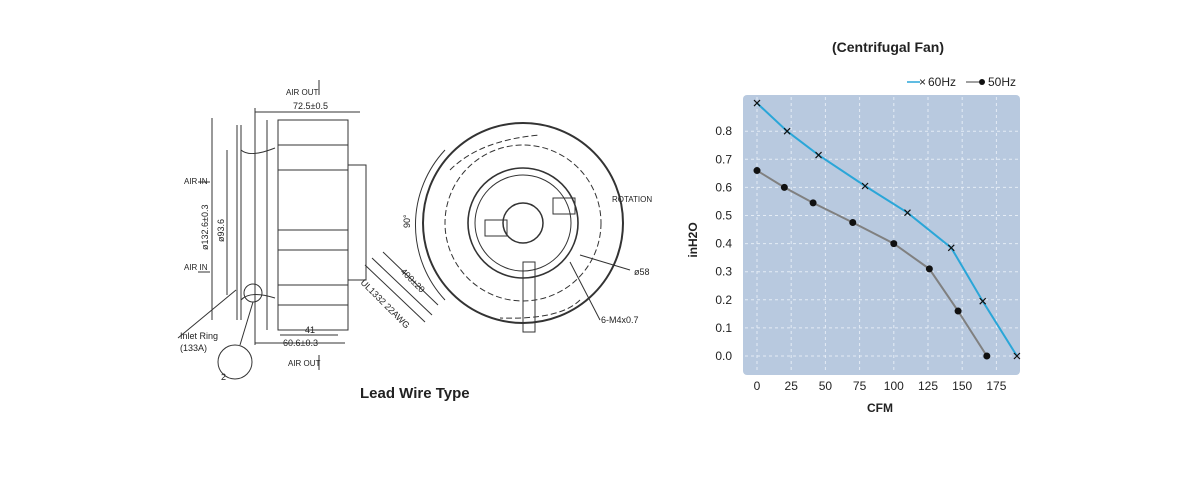 This screenshot has height=500, width=1200. What do you see at coordinates (199, 336) in the screenshot?
I see `label-inlet-ring: Inlet Ring` at bounding box center [199, 336].